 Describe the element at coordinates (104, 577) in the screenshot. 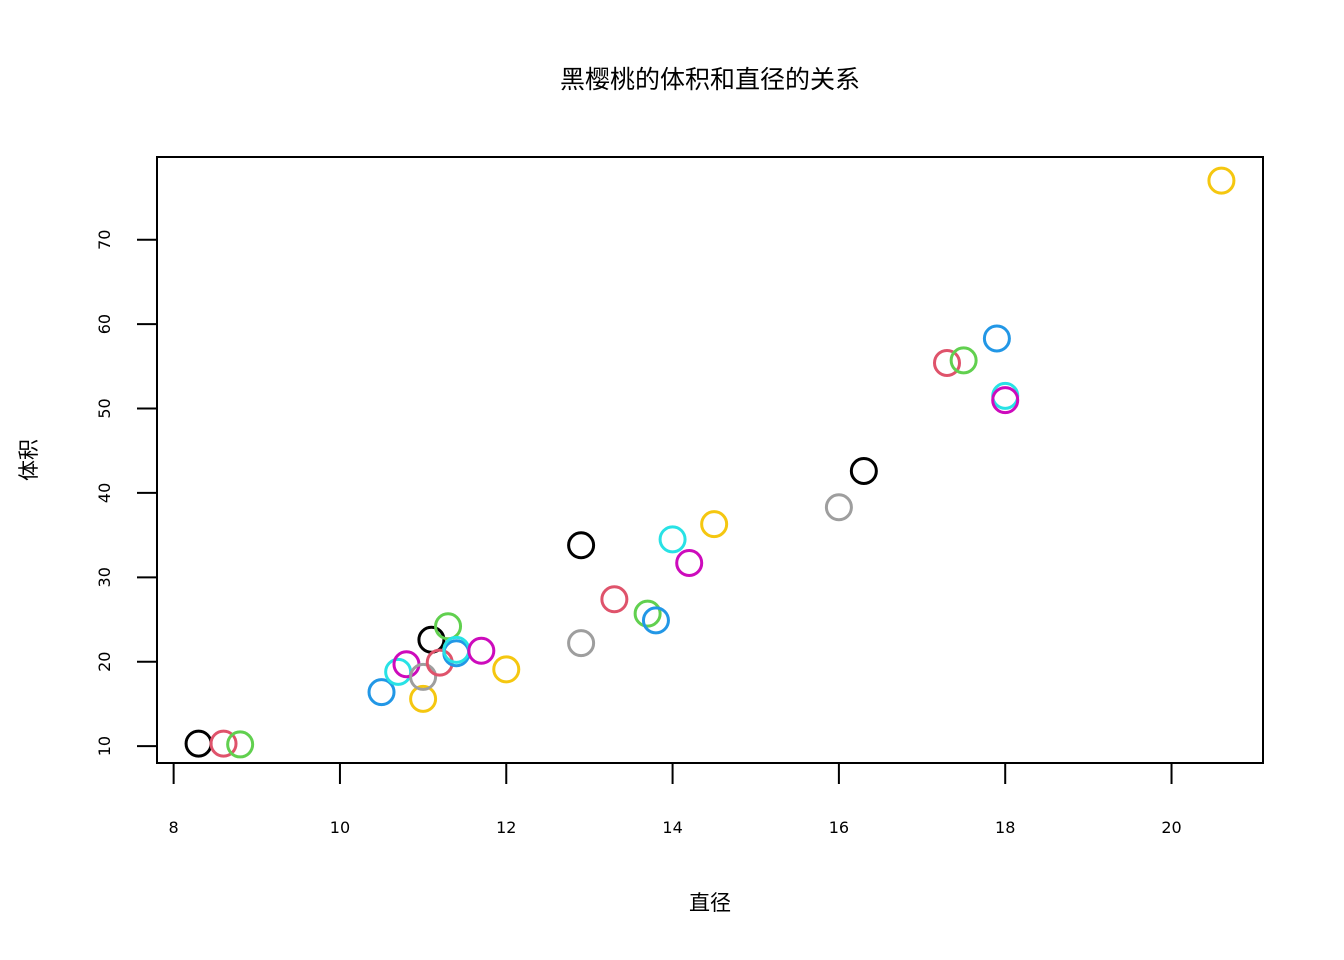

I see `y-tick-label: 30` at that location.